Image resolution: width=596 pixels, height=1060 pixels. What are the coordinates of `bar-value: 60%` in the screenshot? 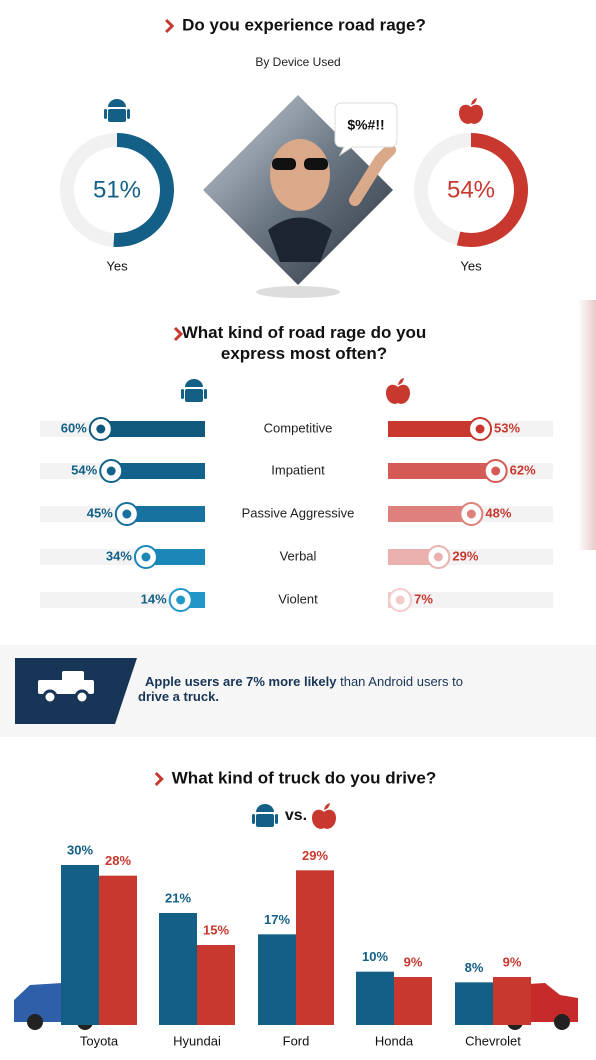 It's located at (74, 427).